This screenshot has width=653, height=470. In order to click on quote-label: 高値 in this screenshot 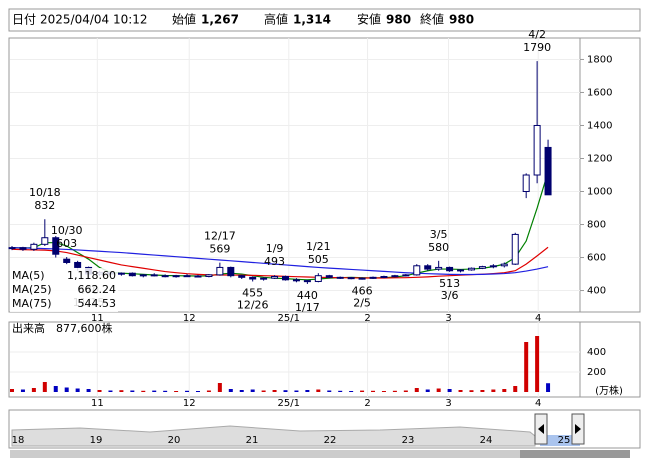, I will do `click(276, 19)`.